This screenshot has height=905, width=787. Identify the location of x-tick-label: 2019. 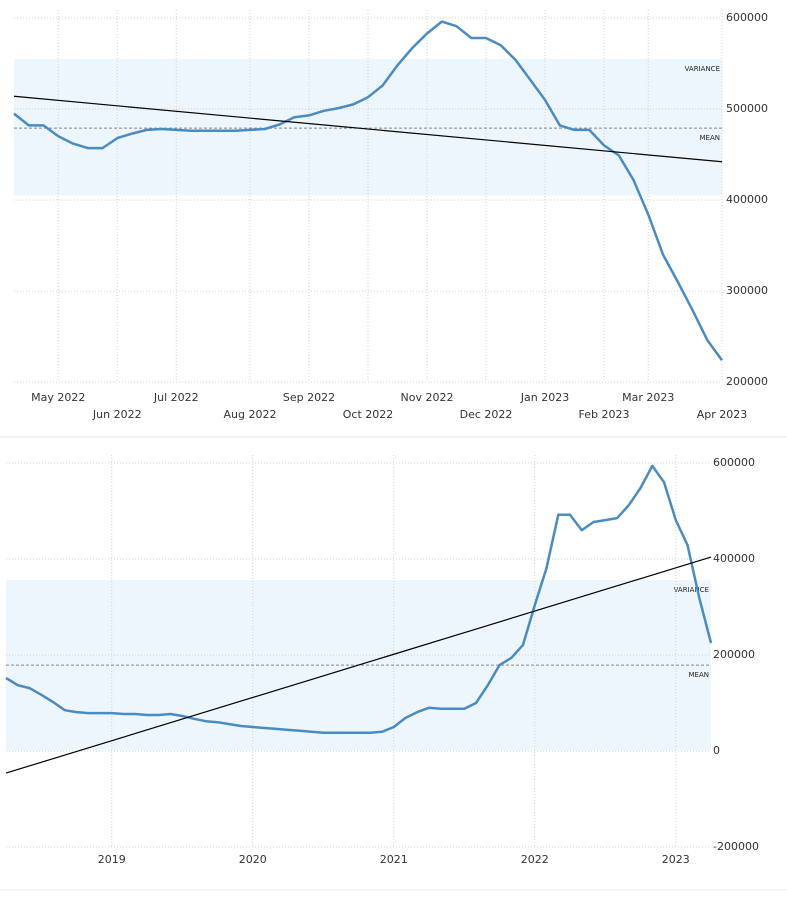
(112, 859).